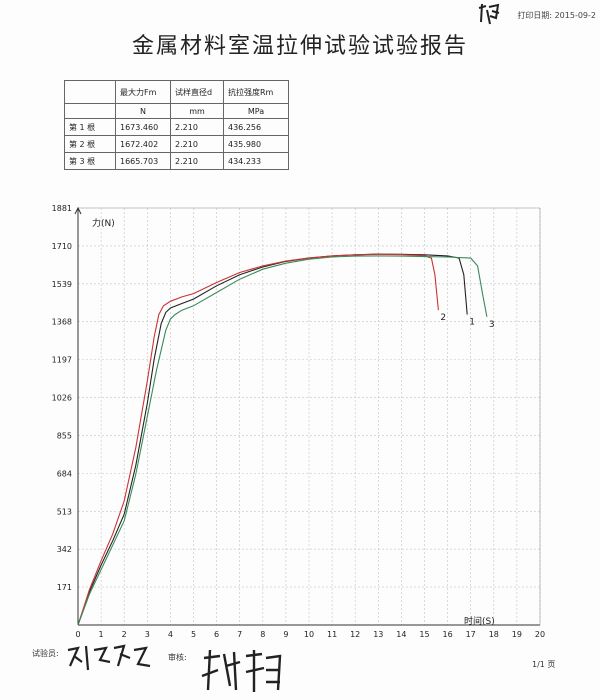 Image resolution: width=600 pixels, height=700 pixels. I want to click on print-date: 打印日期: 2015-09-2, so click(556, 15).